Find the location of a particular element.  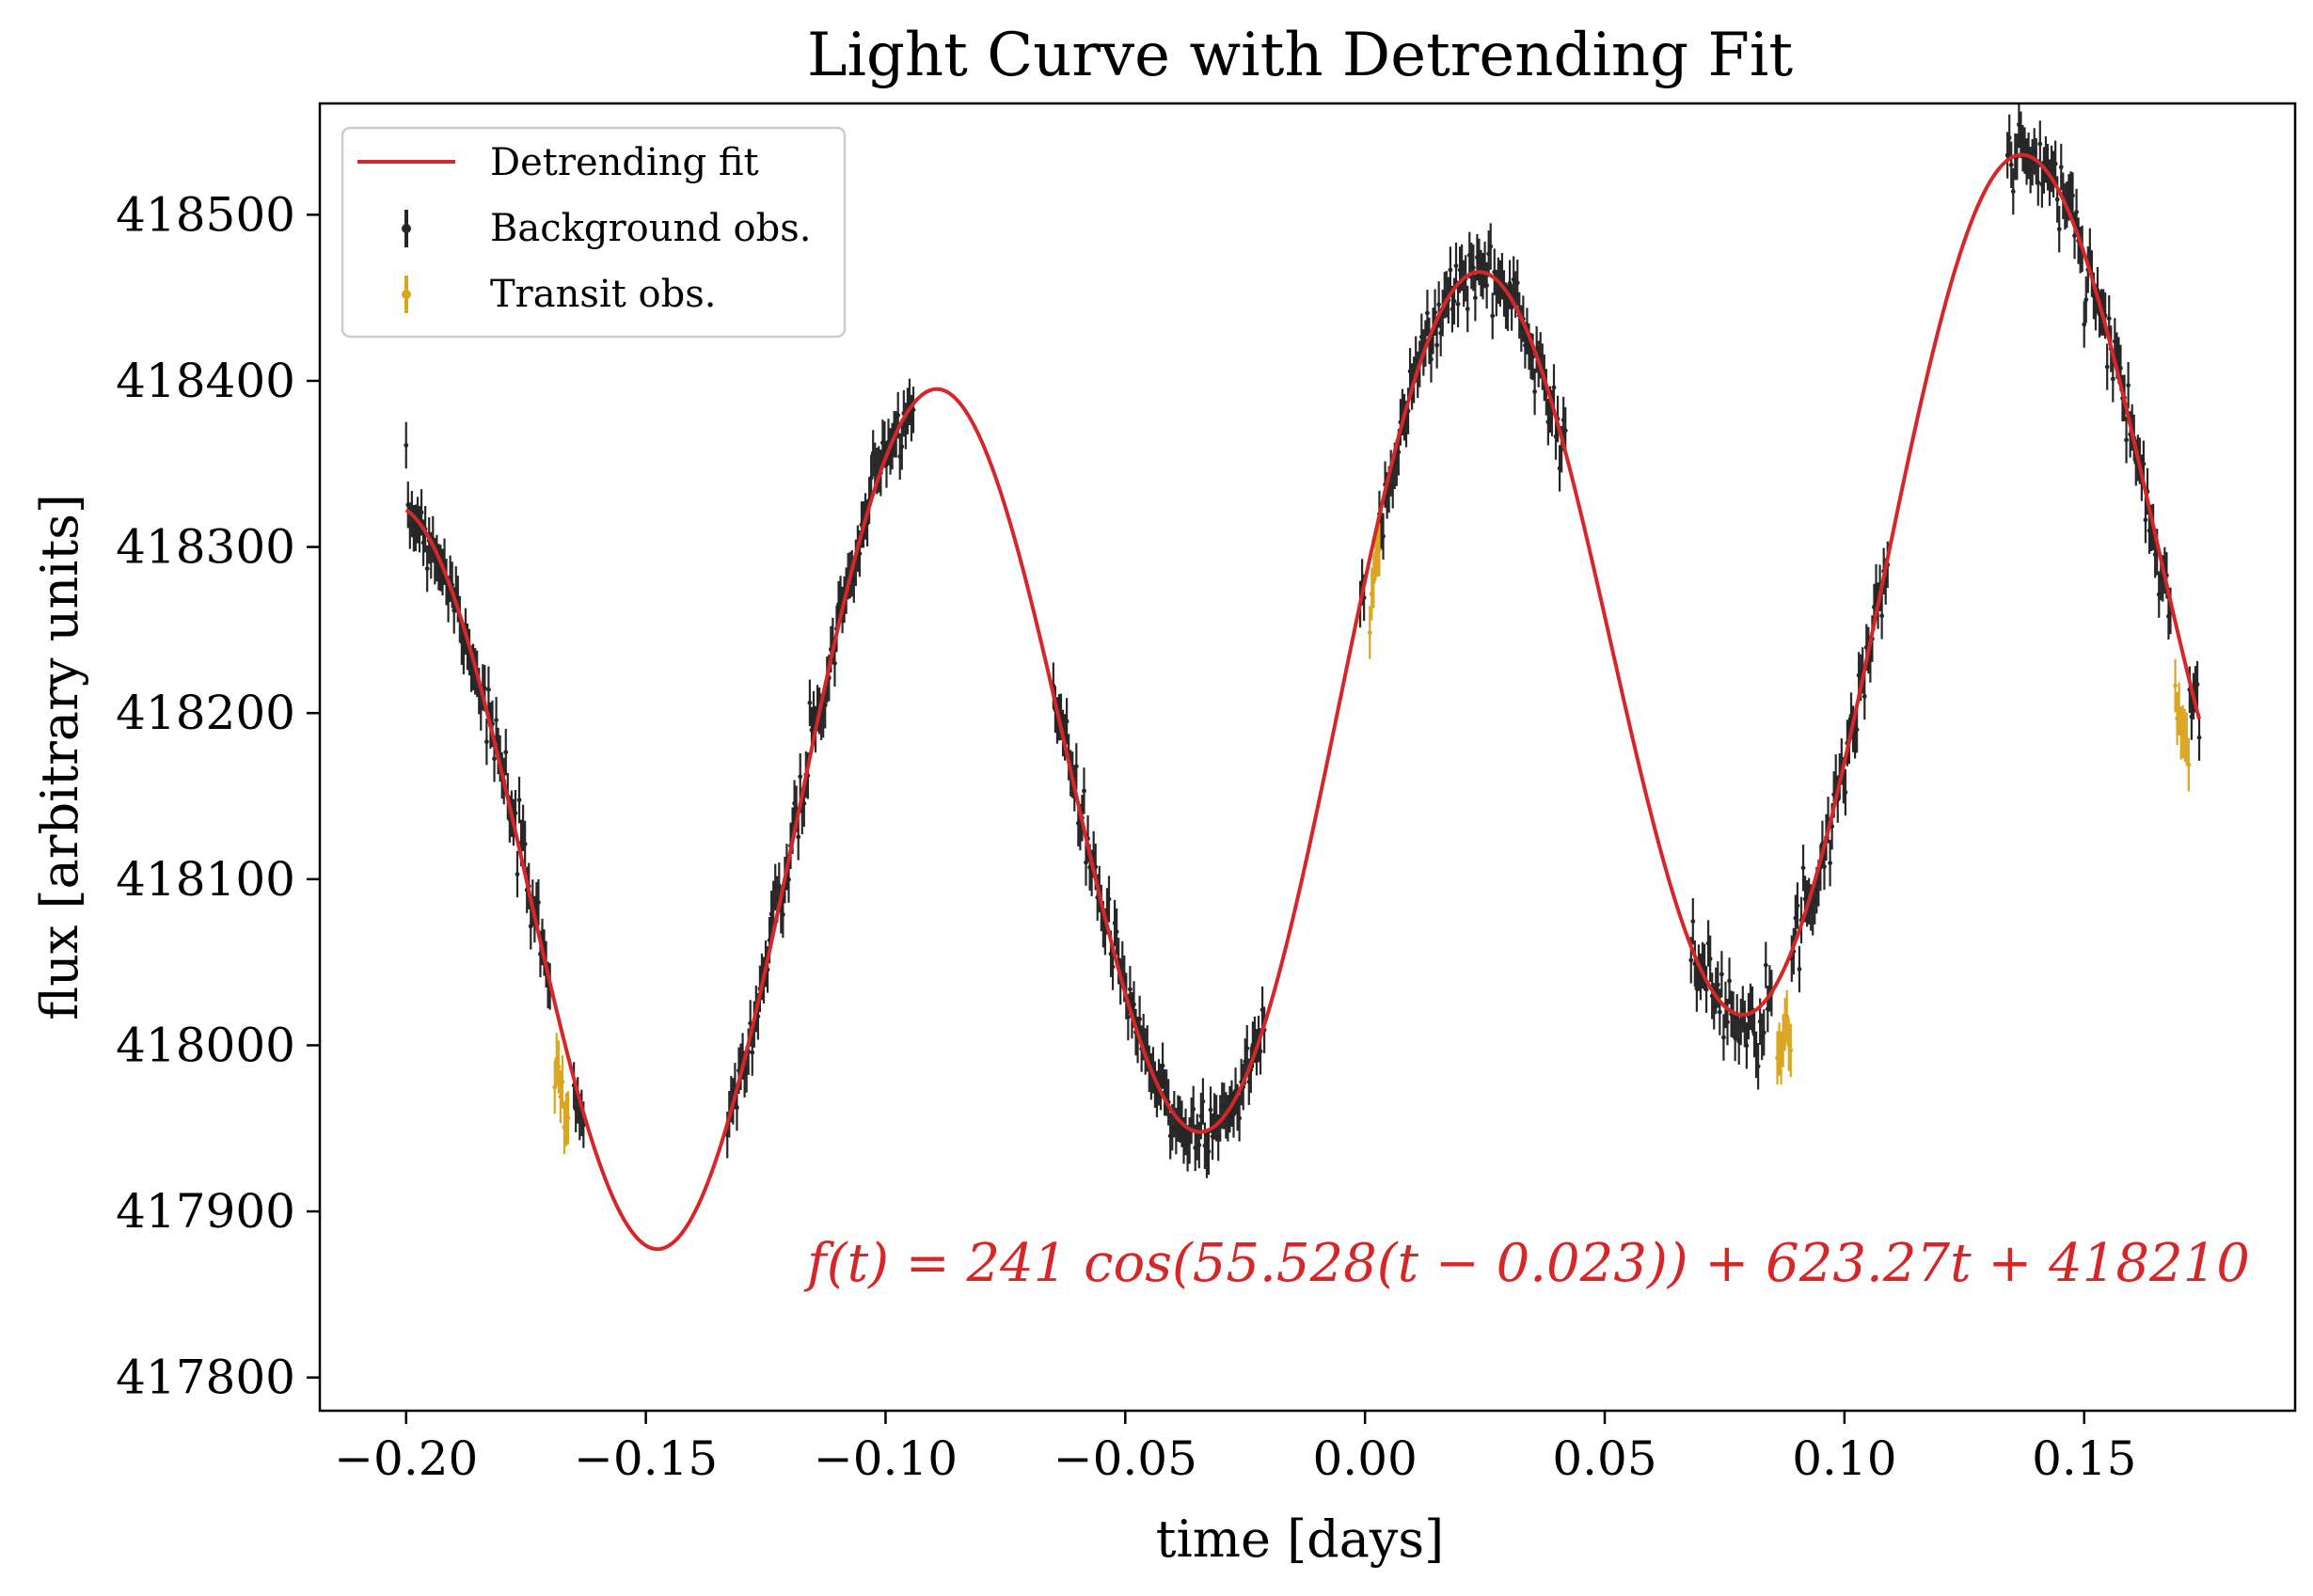

chart-title: Light Curve with Detrending Fit is located at coordinates (1300, 55).